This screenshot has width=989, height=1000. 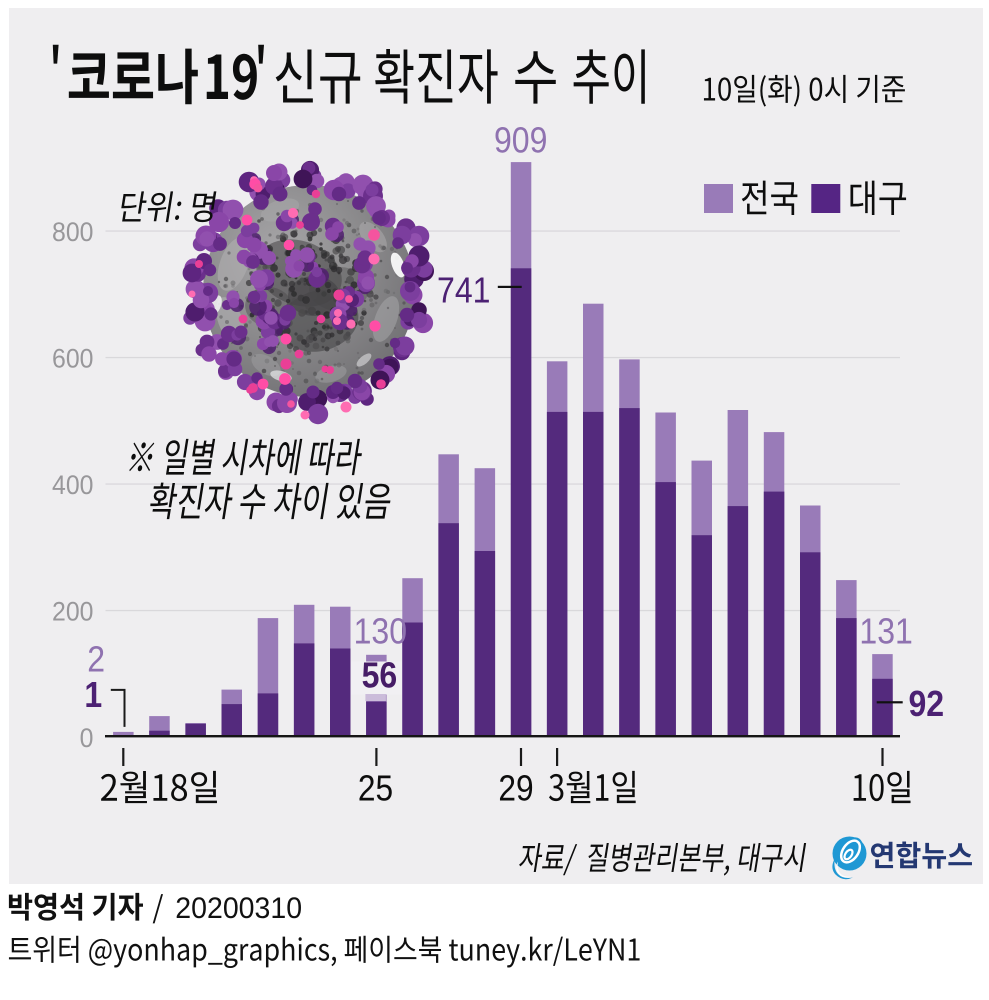 What do you see at coordinates (515, 789) in the screenshot?
I see `svg-text: 29` at bounding box center [515, 789].